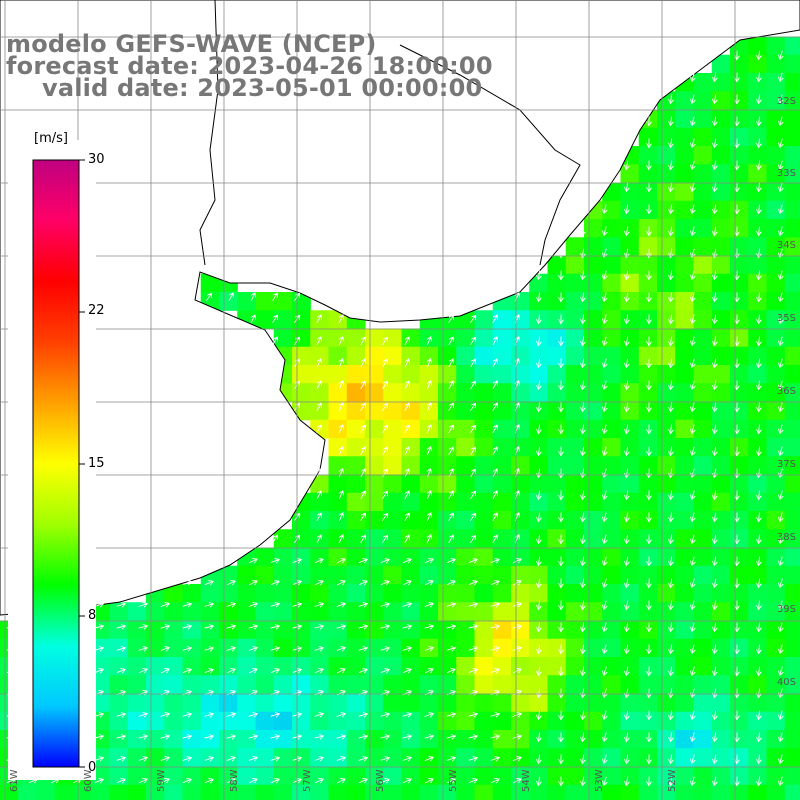 This screenshot has width=800, height=800. What do you see at coordinates (88, 780) in the screenshot?
I see `lon-label-60w: 60W` at bounding box center [88, 780].